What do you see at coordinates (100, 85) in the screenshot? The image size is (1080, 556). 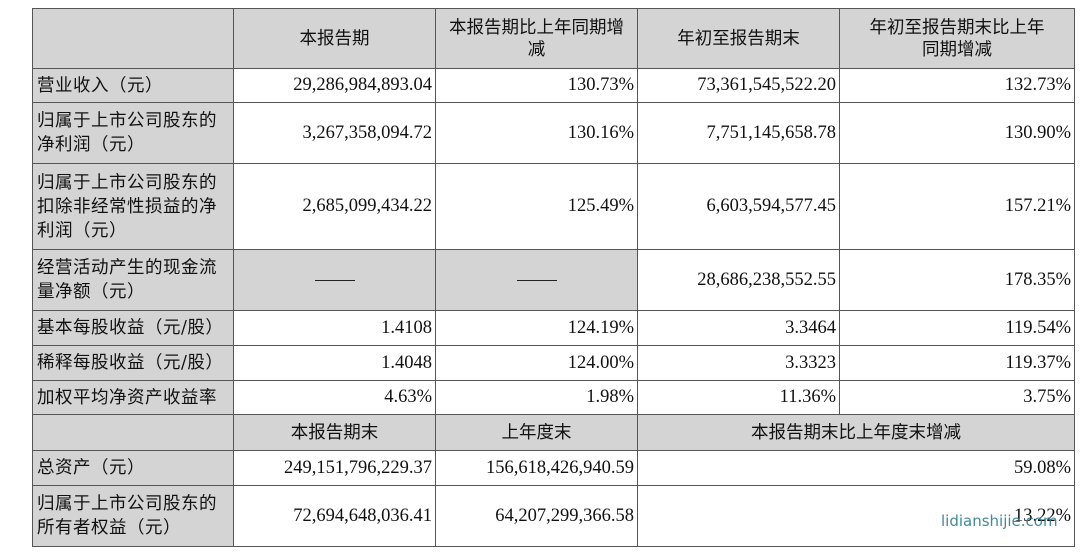 I see `label-text: 营业收入（元）` at bounding box center [100, 85].